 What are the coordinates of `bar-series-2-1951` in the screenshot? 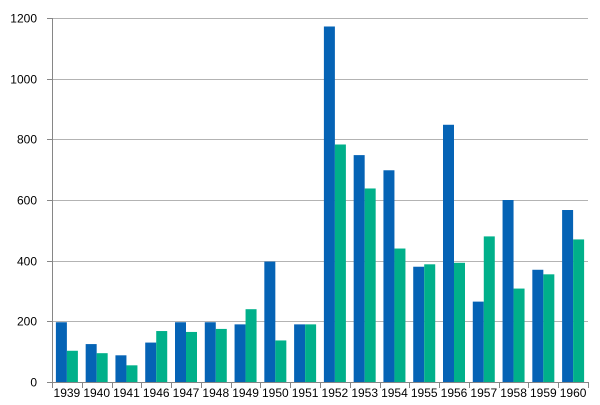 It's located at (311, 353).